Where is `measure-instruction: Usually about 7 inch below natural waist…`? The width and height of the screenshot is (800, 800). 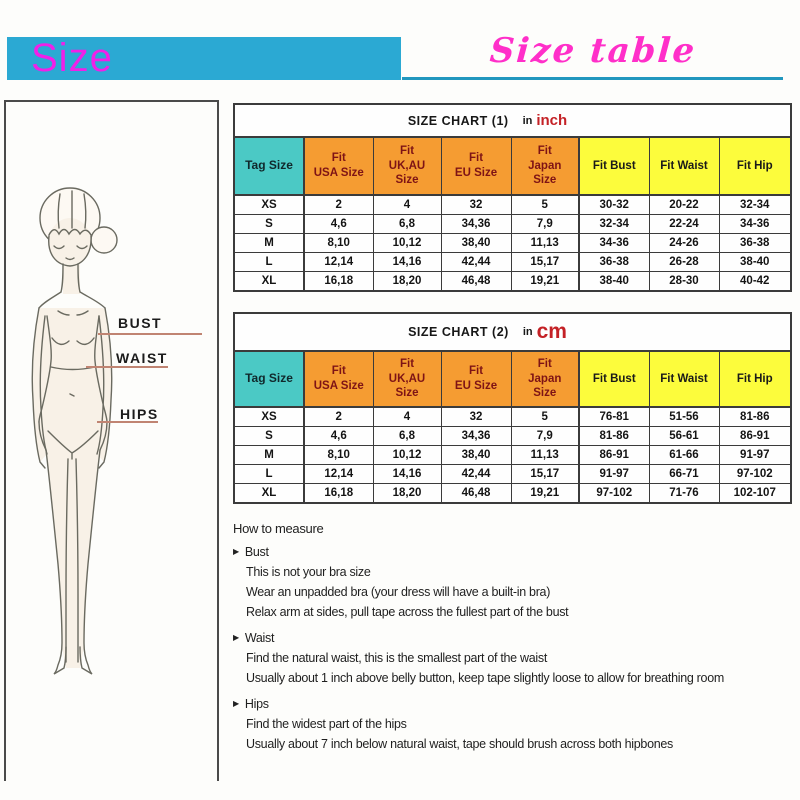 measure-instruction: Usually about 7 inch below natural waist… is located at coordinates (459, 744).